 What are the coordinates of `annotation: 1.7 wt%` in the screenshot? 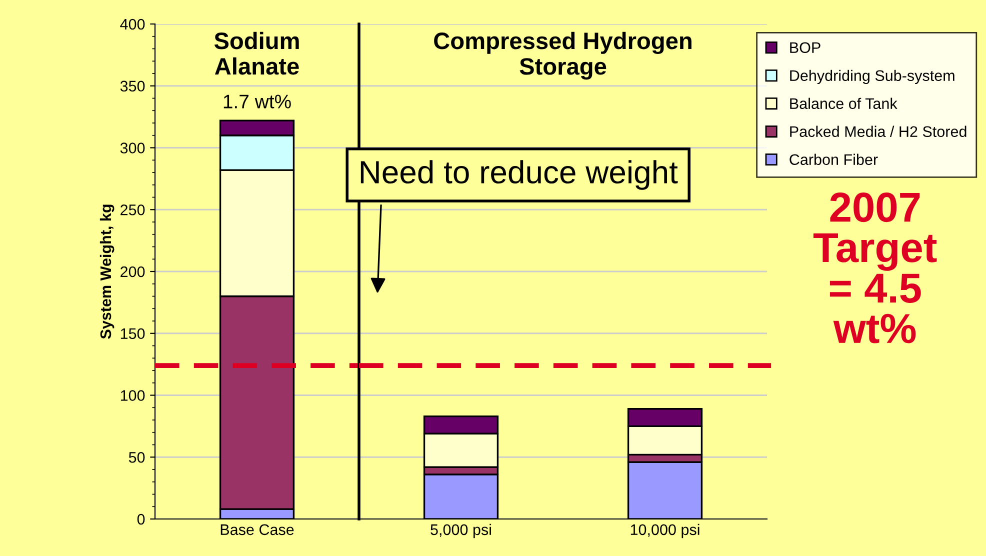 It's located at (257, 101).